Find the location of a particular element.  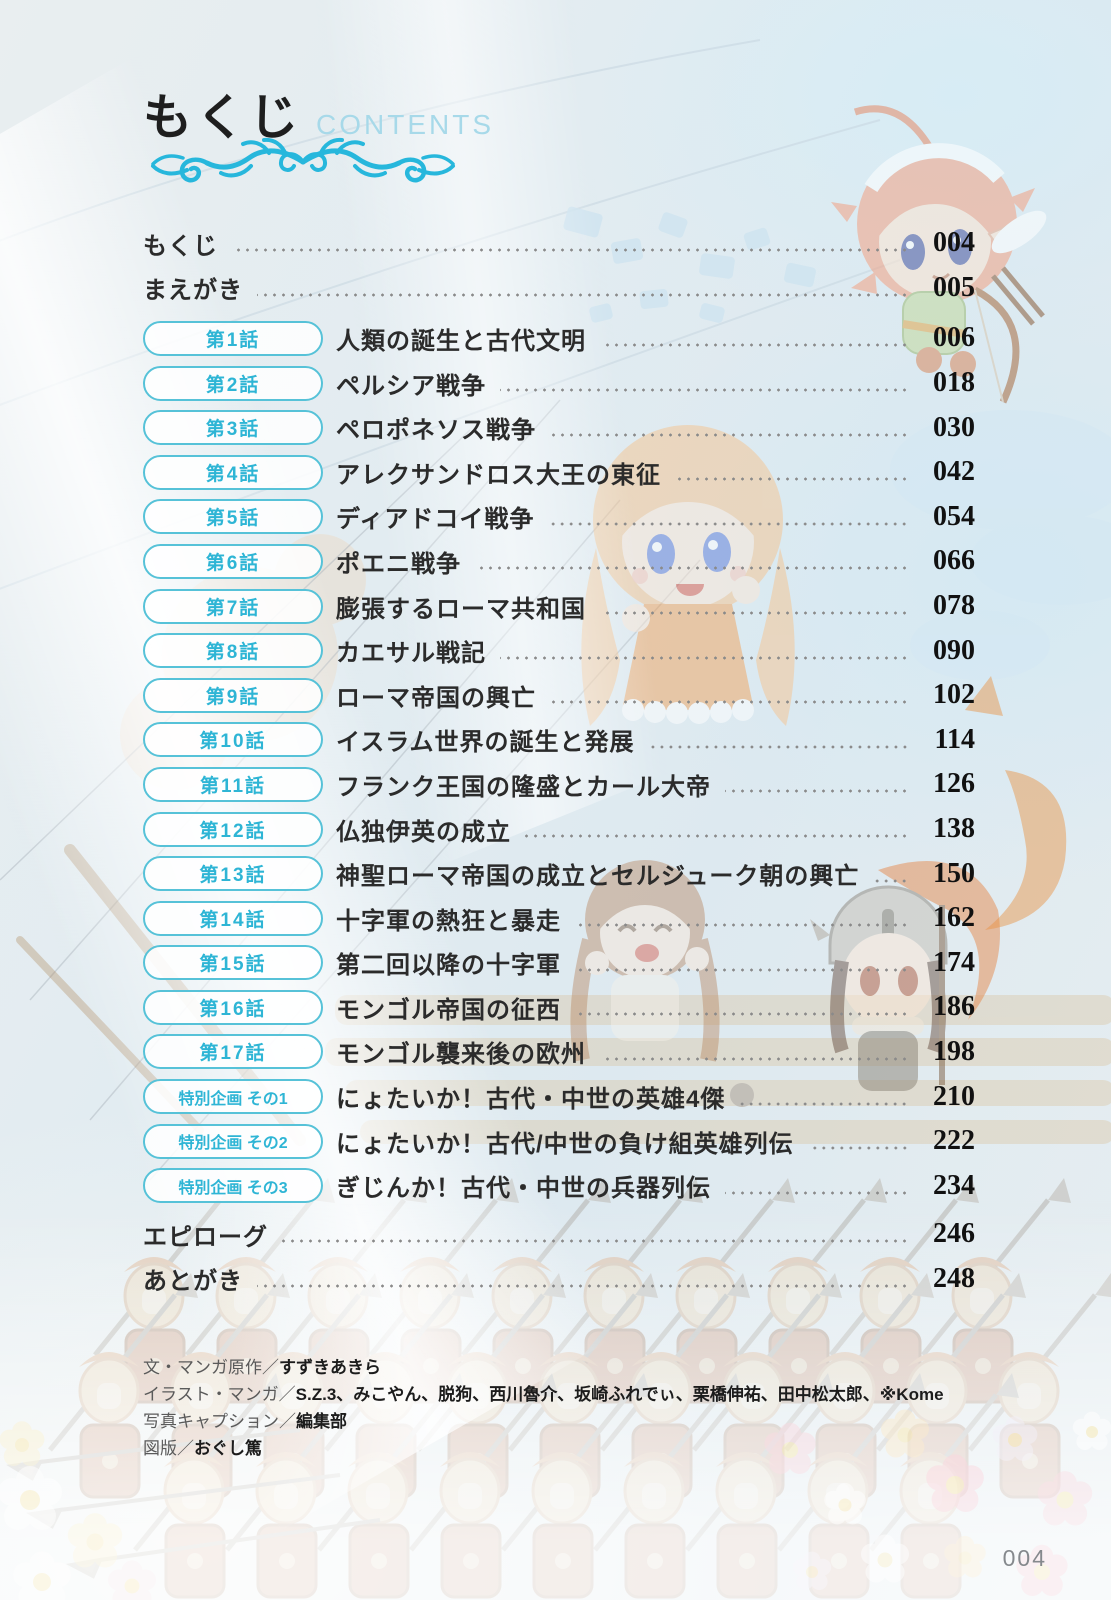

credit-line: 文・マンガ原作／ すずきあきら is located at coordinates (543, 1365).